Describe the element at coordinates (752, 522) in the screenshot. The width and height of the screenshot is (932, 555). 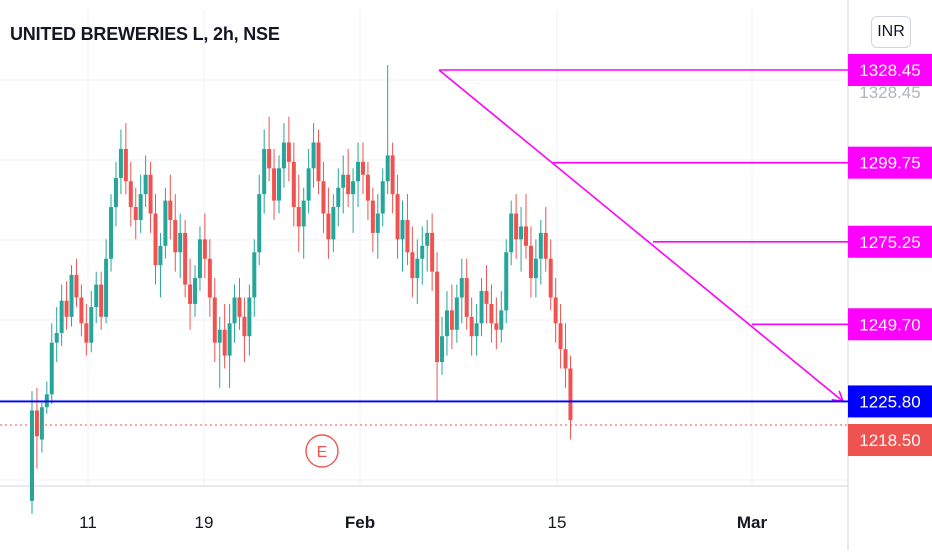
I see `x-tick-label-4: Mar` at that location.